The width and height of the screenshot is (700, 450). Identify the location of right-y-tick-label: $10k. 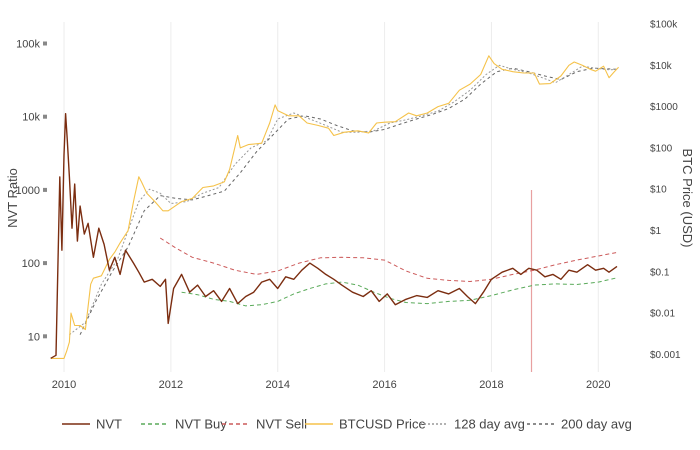
(661, 66).